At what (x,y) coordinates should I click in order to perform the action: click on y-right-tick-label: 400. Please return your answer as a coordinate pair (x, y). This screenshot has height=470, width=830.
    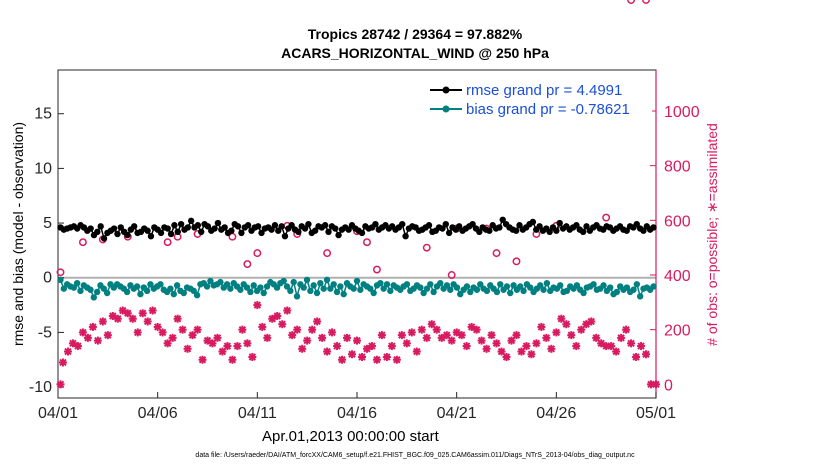
    Looking at the image, I should click on (677, 276).